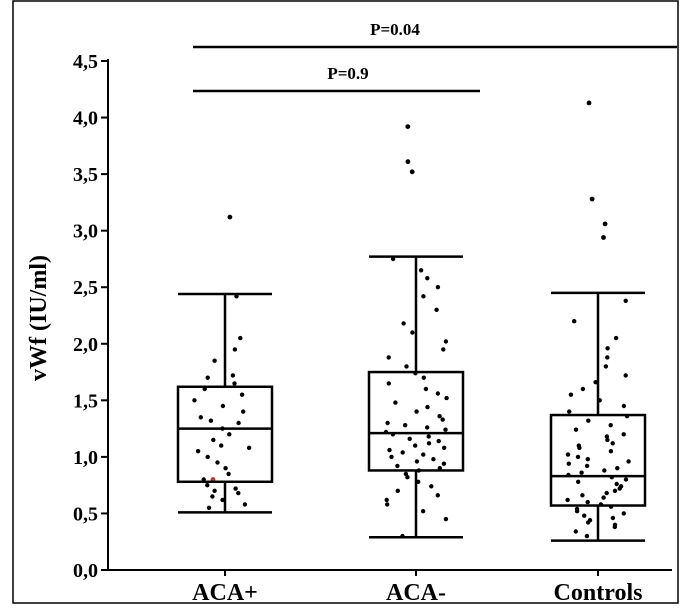 This screenshot has width=683, height=609. What do you see at coordinates (85, 288) in the screenshot?
I see `y-tick-label: 2,5` at bounding box center [85, 288].